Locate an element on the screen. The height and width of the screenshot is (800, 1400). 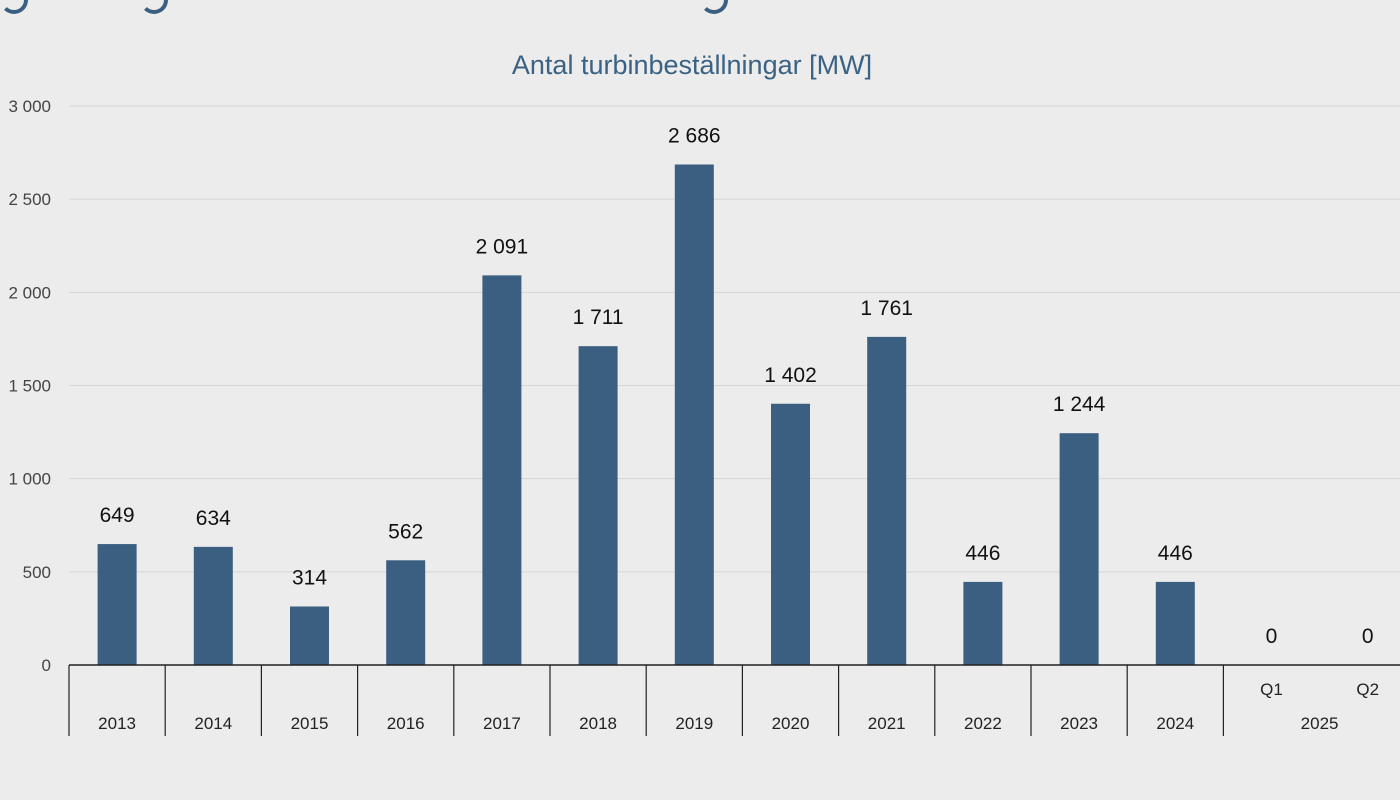
x-subtick-label: Q2 is located at coordinates (1367, 689).